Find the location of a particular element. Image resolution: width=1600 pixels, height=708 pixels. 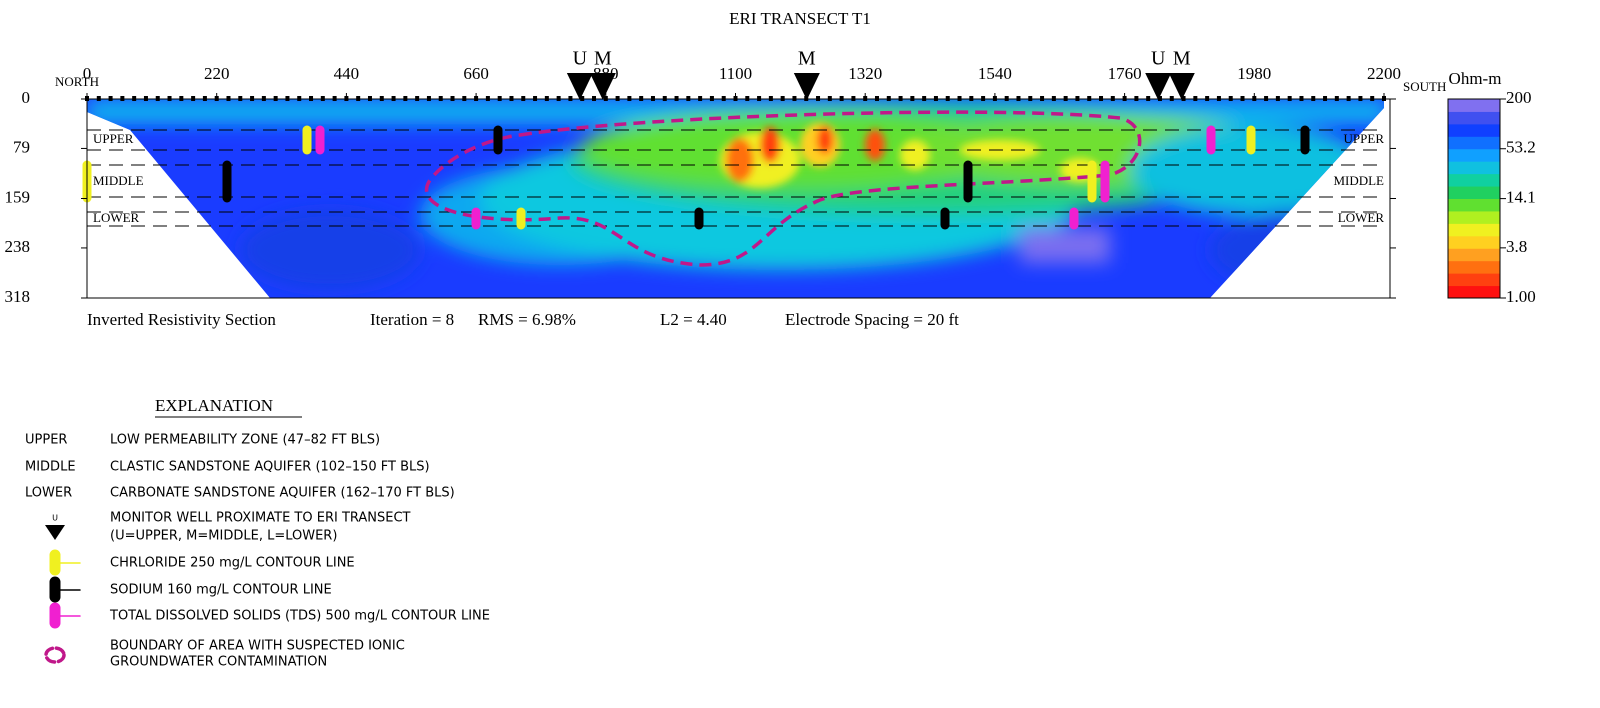

legend-text: SODIUM 160 mg/L CONTOUR LINE is located at coordinates (221, 590).